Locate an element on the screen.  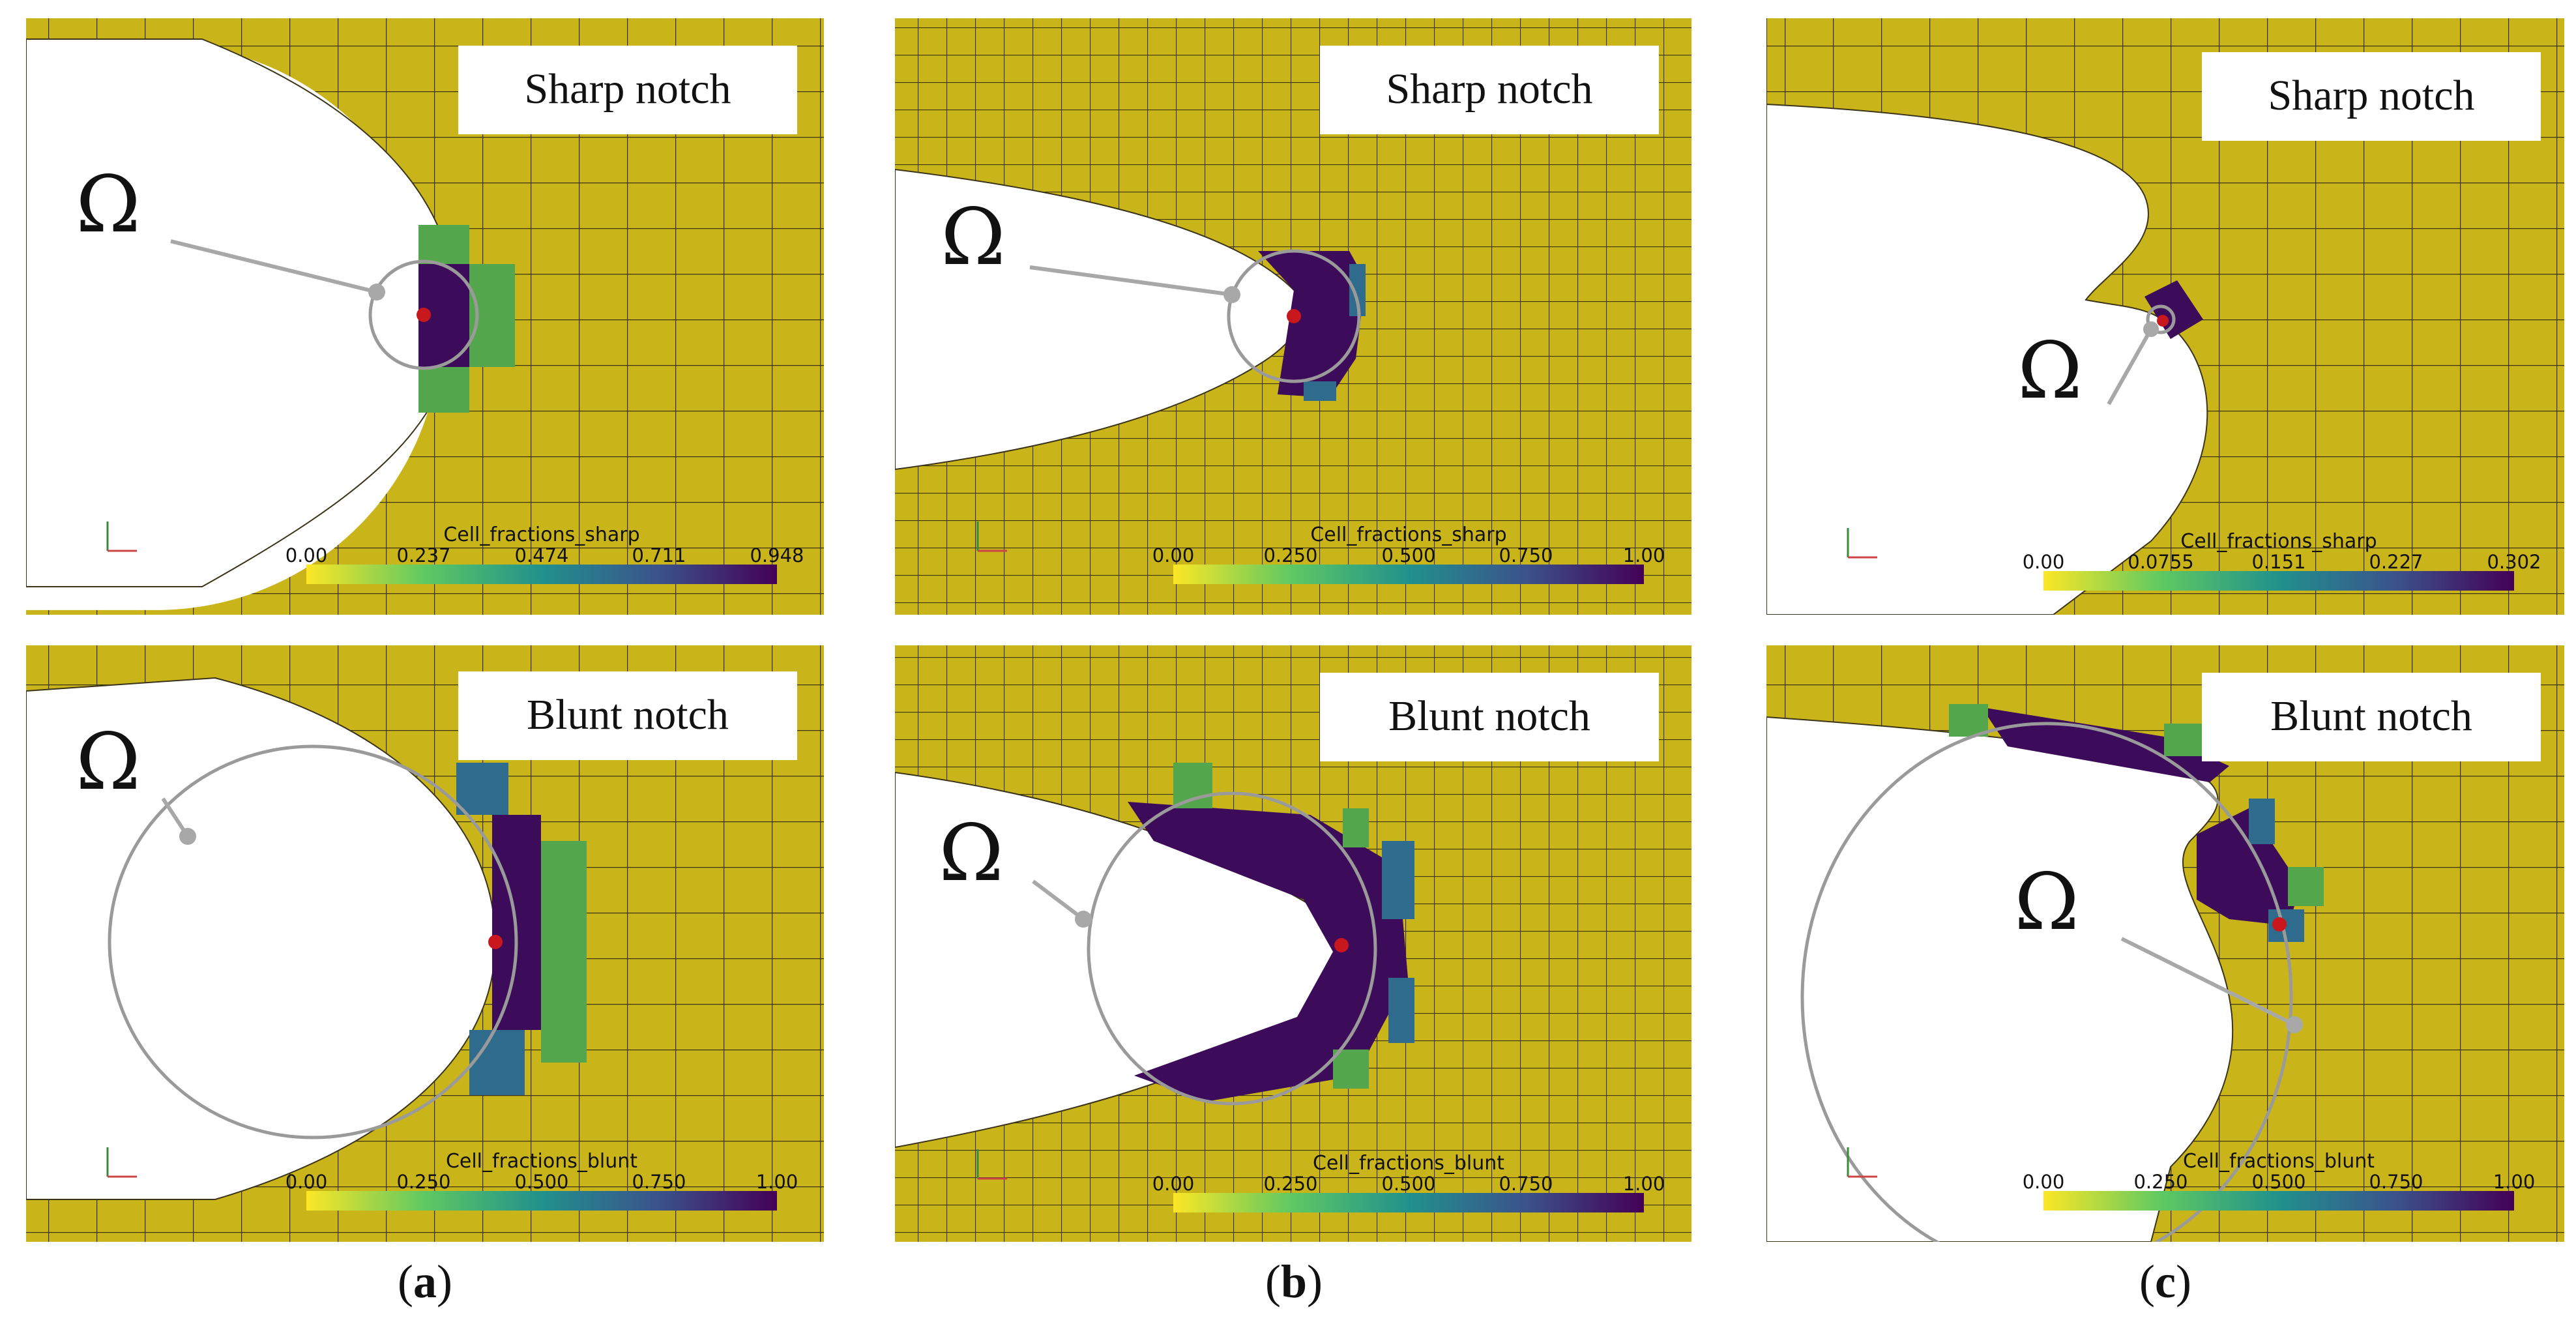
colorbar-tick: 0.948 is located at coordinates (777, 555).